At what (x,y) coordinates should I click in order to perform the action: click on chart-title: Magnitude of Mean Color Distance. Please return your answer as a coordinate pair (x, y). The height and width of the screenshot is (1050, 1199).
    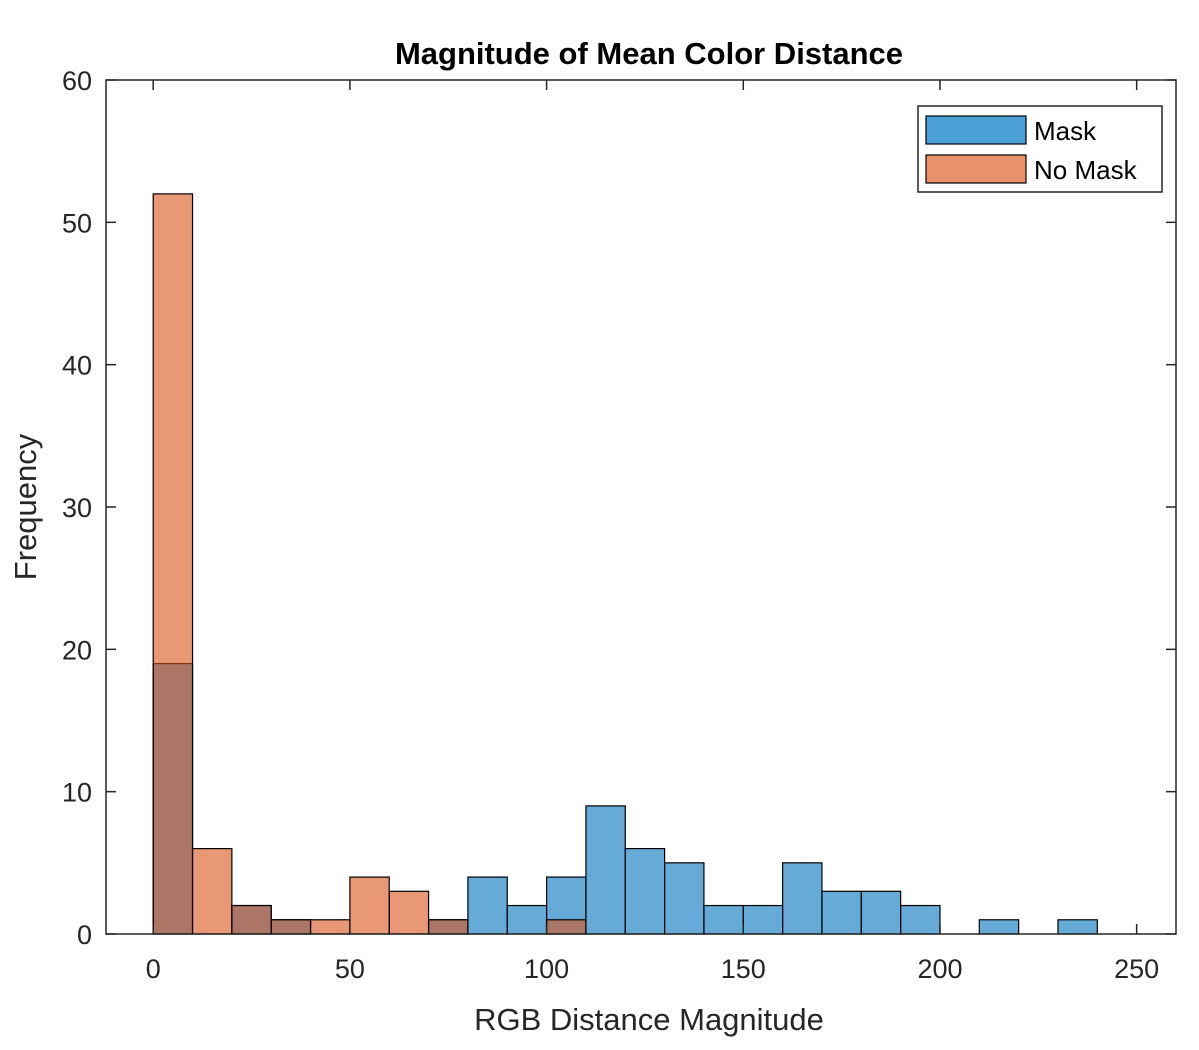
    Looking at the image, I should click on (649, 53).